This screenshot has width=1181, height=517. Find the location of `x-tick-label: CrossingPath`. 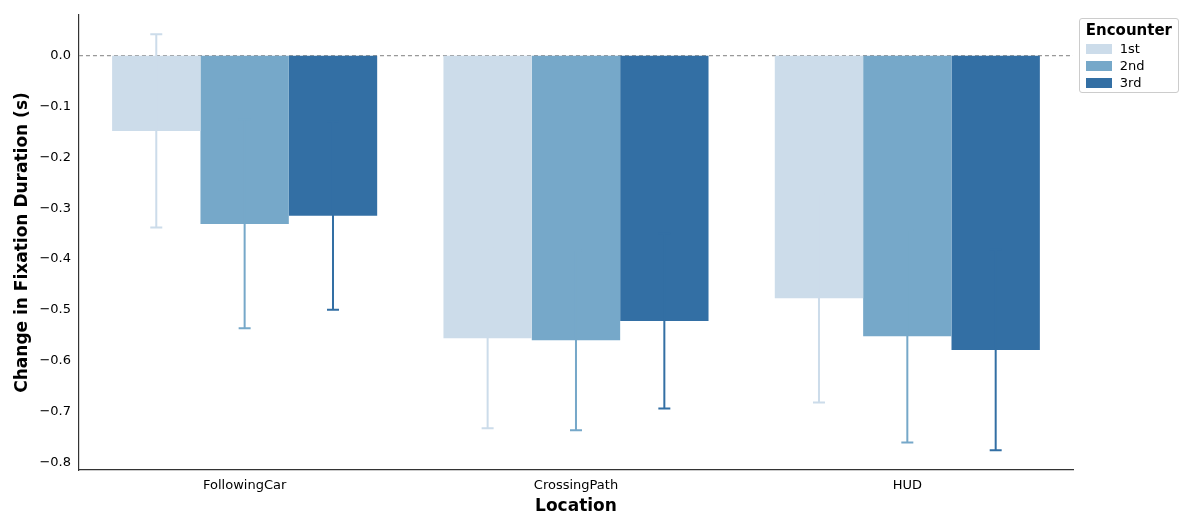

x-tick-label: CrossingPath is located at coordinates (576, 485).